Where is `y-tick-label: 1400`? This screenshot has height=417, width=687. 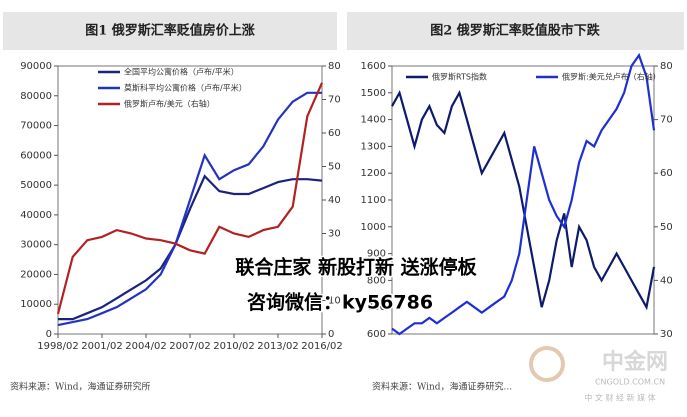
y-tick-label: 1400 is located at coordinates (373, 120).